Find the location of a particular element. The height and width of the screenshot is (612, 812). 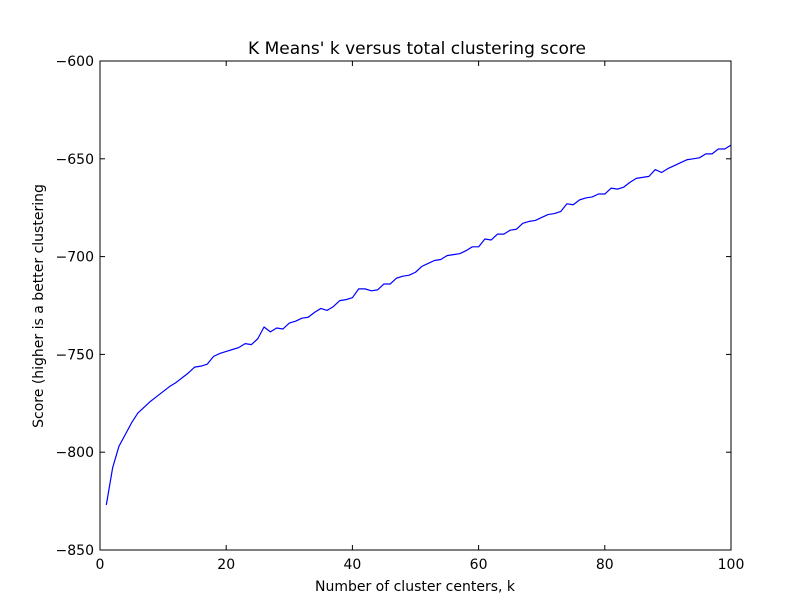

y-axis-label: Score (higher is a better clustering is located at coordinates (39, 306).